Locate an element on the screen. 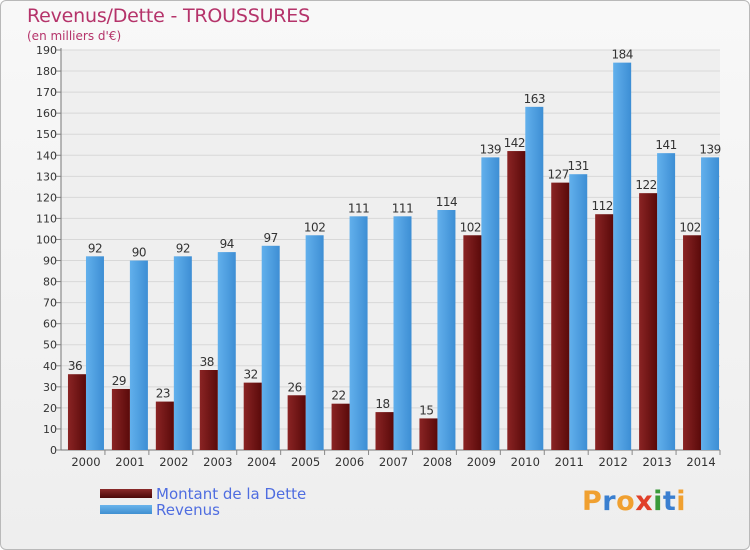  y-tick-label: 160 is located at coordinates (46, 113).